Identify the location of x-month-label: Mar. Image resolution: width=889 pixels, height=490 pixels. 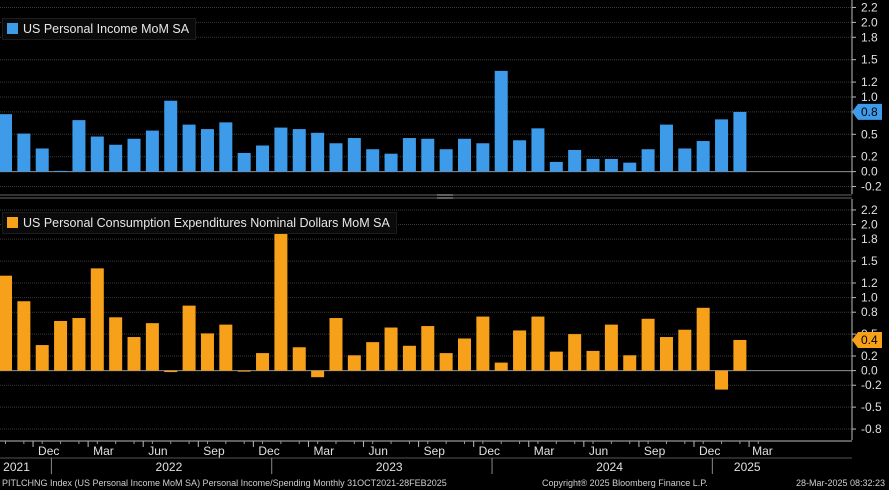
(544, 451).